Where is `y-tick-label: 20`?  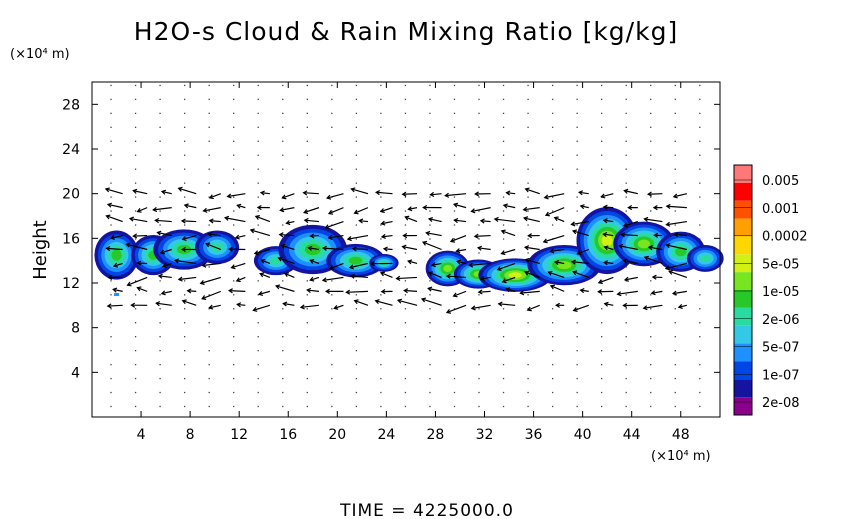 y-tick-label: 20 is located at coordinates (71, 195).